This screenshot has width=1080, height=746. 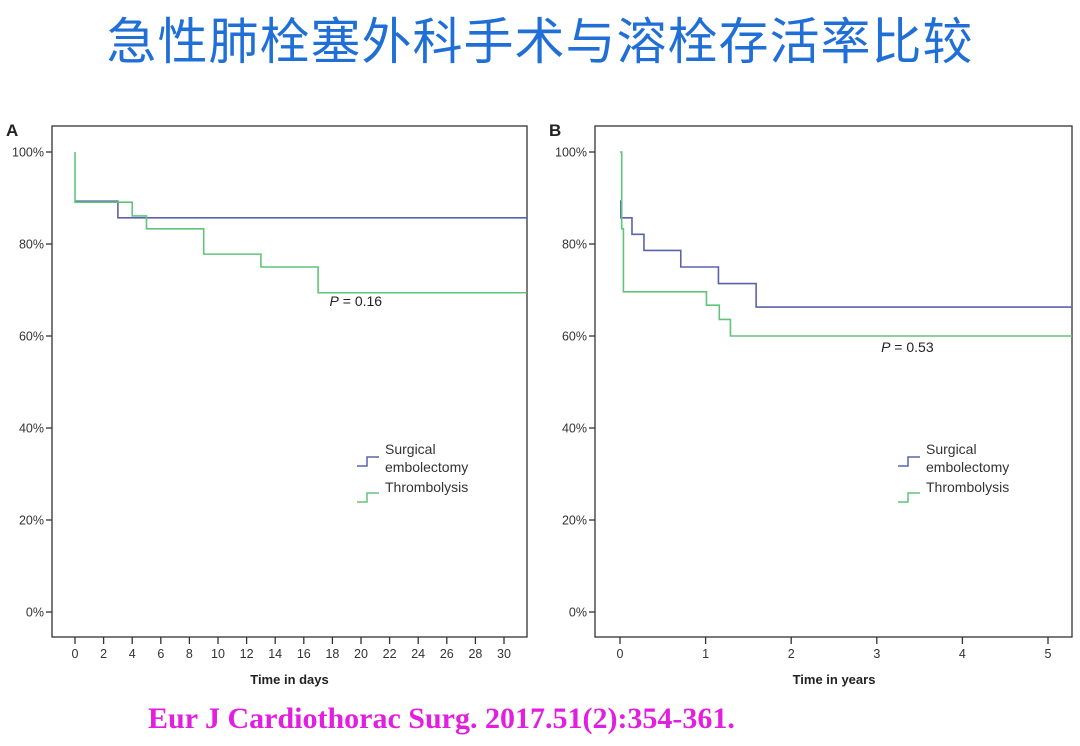 What do you see at coordinates (275, 654) in the screenshot?
I see `x-tick-label: 14` at bounding box center [275, 654].